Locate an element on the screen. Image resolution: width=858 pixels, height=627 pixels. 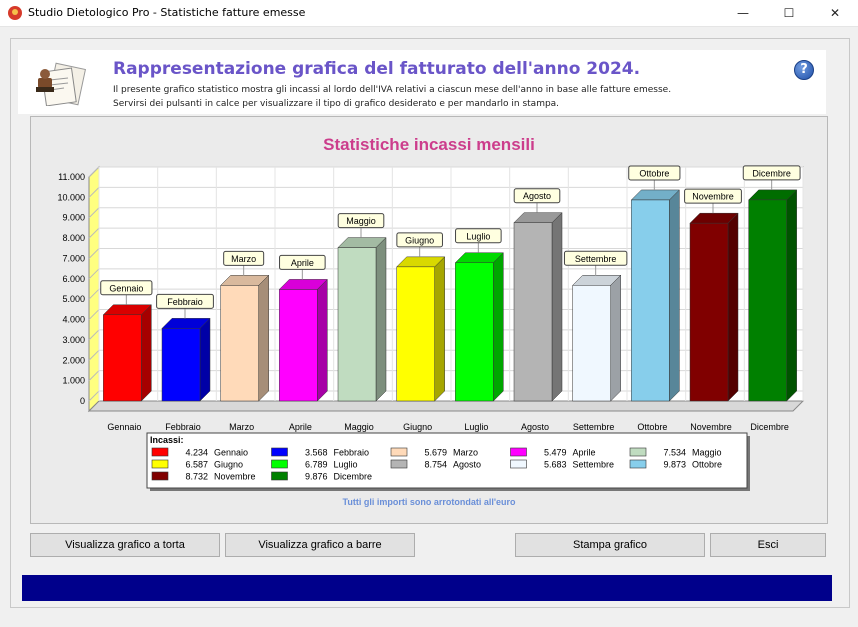
chart-floor is located at coordinates (446, 406).